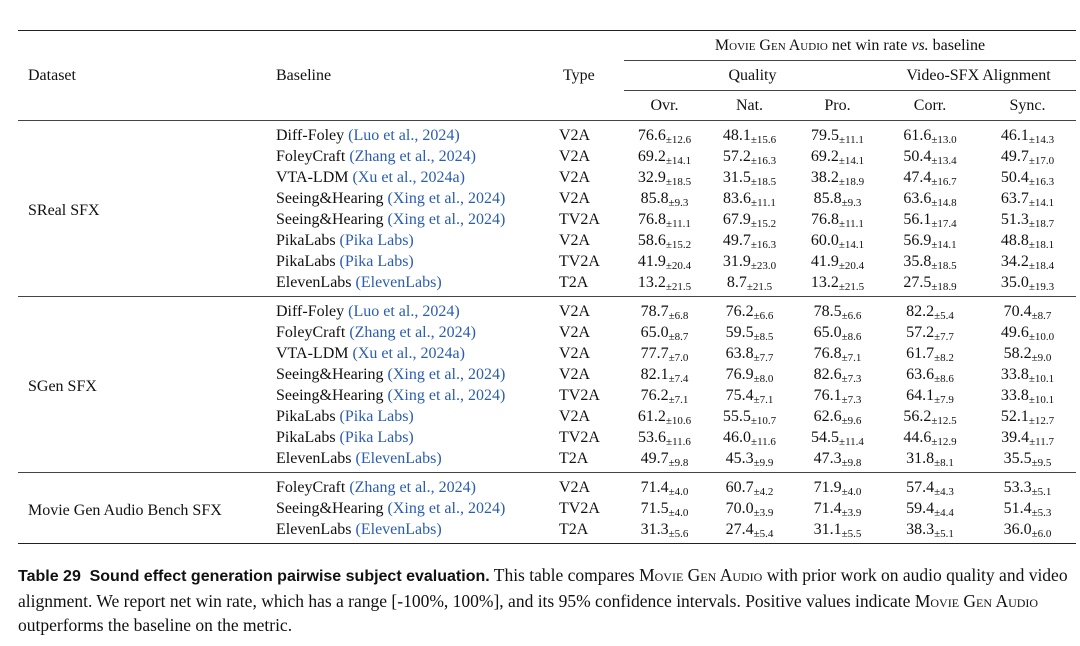  Describe the element at coordinates (1014, 395) in the screenshot. I see `win-rate: 33.8` at that location.